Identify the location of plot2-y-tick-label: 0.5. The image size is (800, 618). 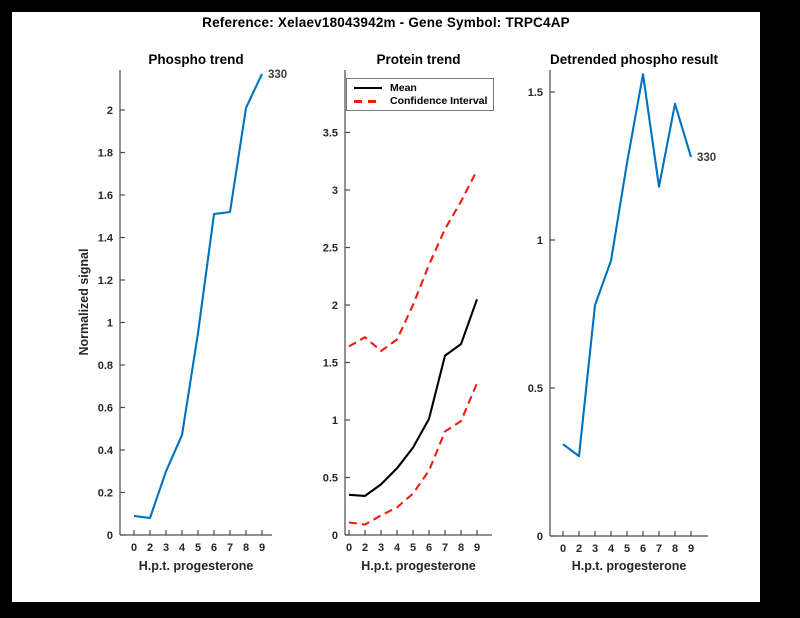
(330, 479).